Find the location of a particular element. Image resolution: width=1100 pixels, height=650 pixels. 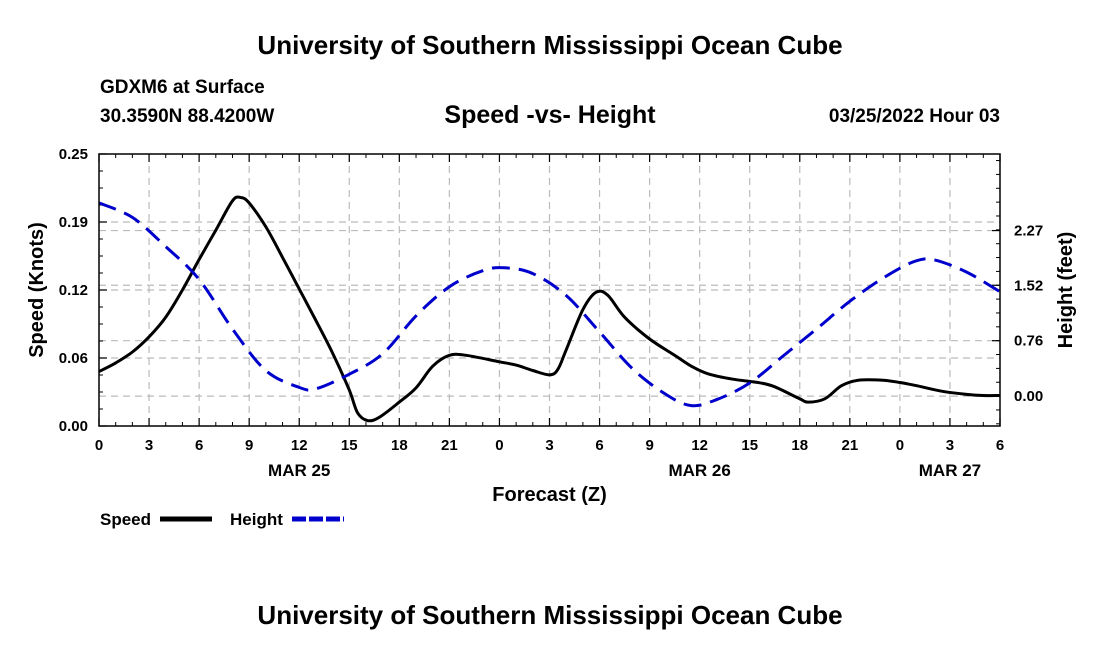

station-label: GDXM6 at Surface is located at coordinates (182, 87).